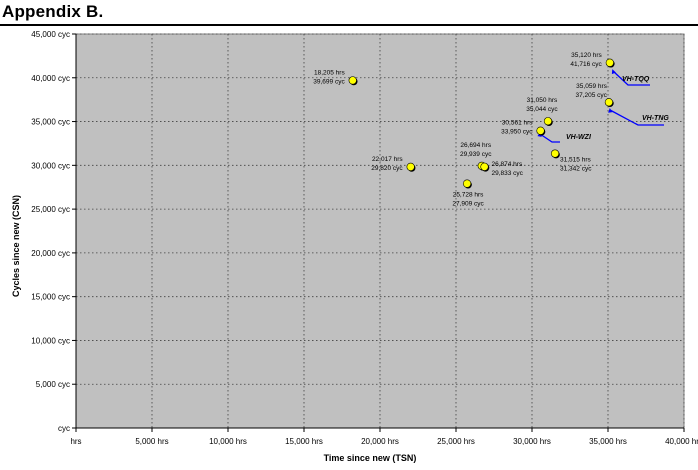  Describe the element at coordinates (476, 154) in the screenshot. I see `point-label-cyc: 29,939 cyc` at that location.